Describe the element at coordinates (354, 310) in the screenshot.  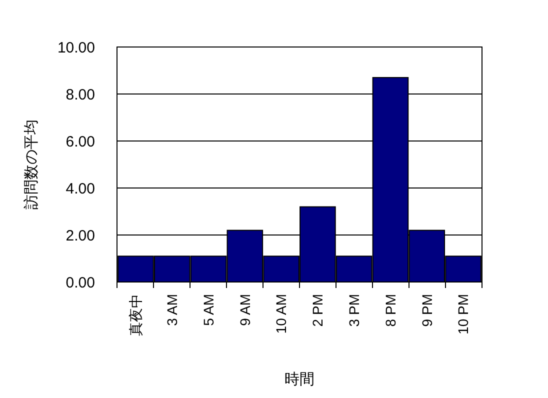
I see `x-tick-label: 3 PM` at that location.